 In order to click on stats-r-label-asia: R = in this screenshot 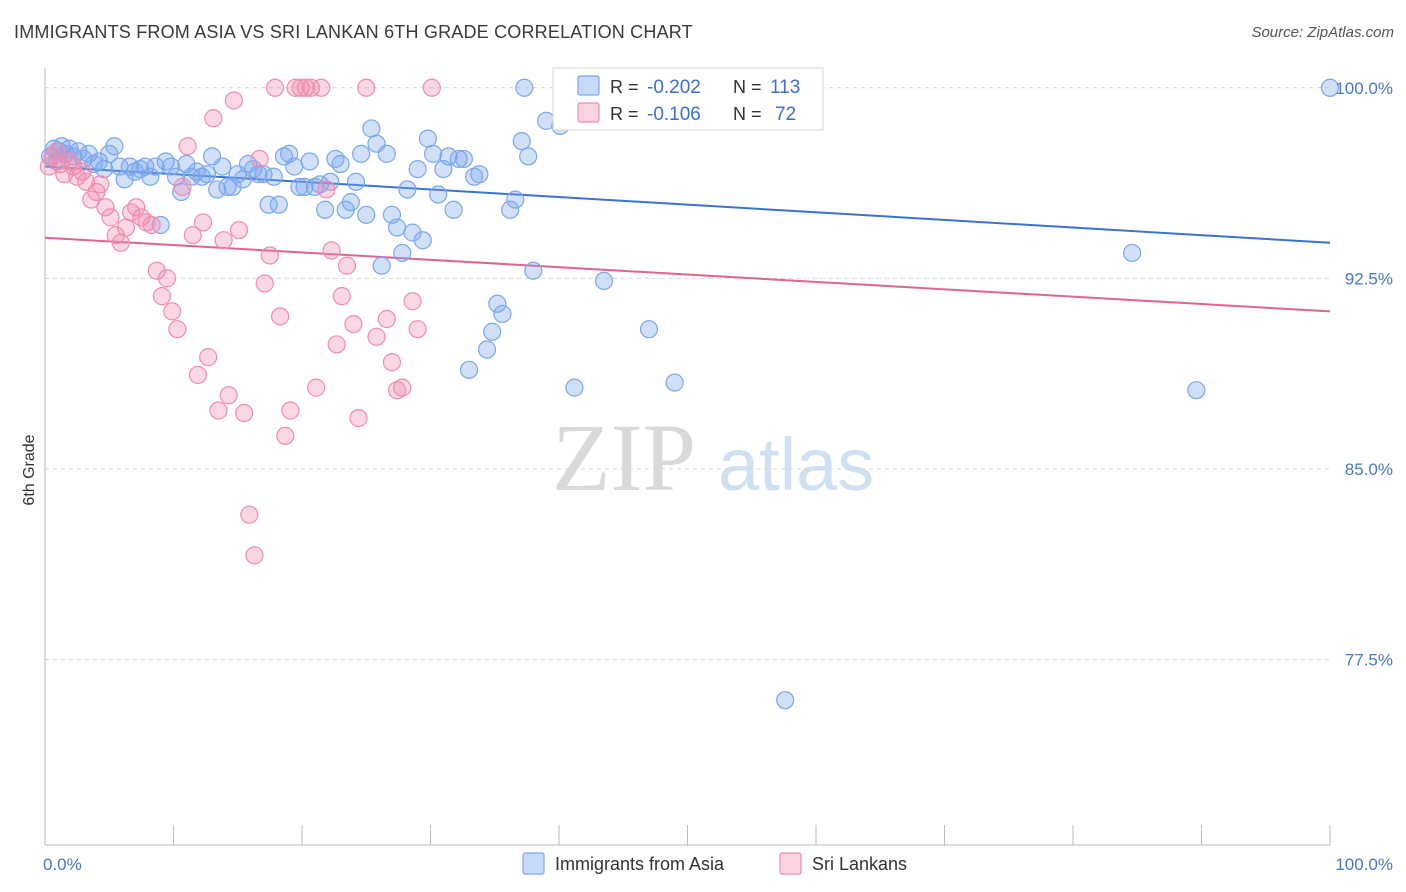, I will do `click(624, 87)`.